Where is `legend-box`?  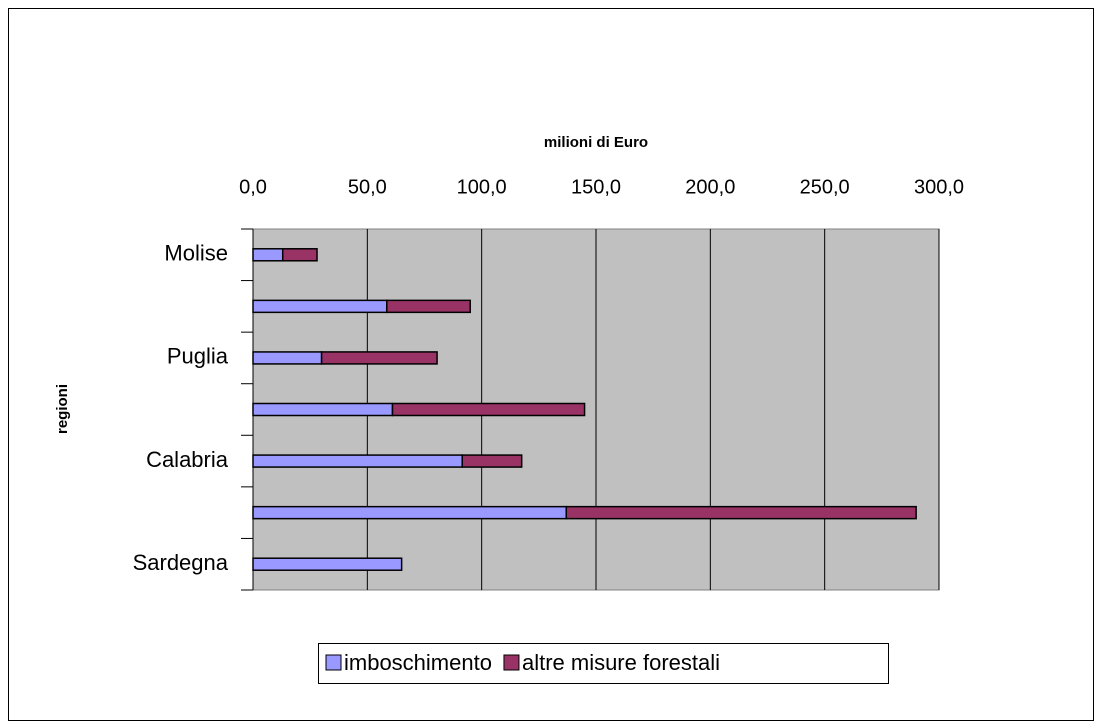 legend-box is located at coordinates (603, 663).